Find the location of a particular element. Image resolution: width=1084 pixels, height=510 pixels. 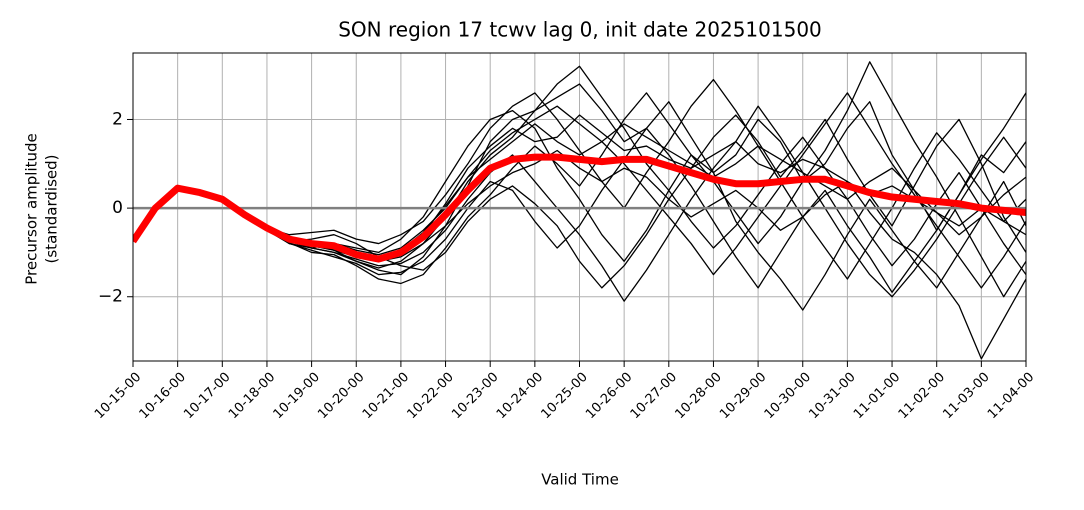

y-tick-label: −2 is located at coordinates (110, 297).